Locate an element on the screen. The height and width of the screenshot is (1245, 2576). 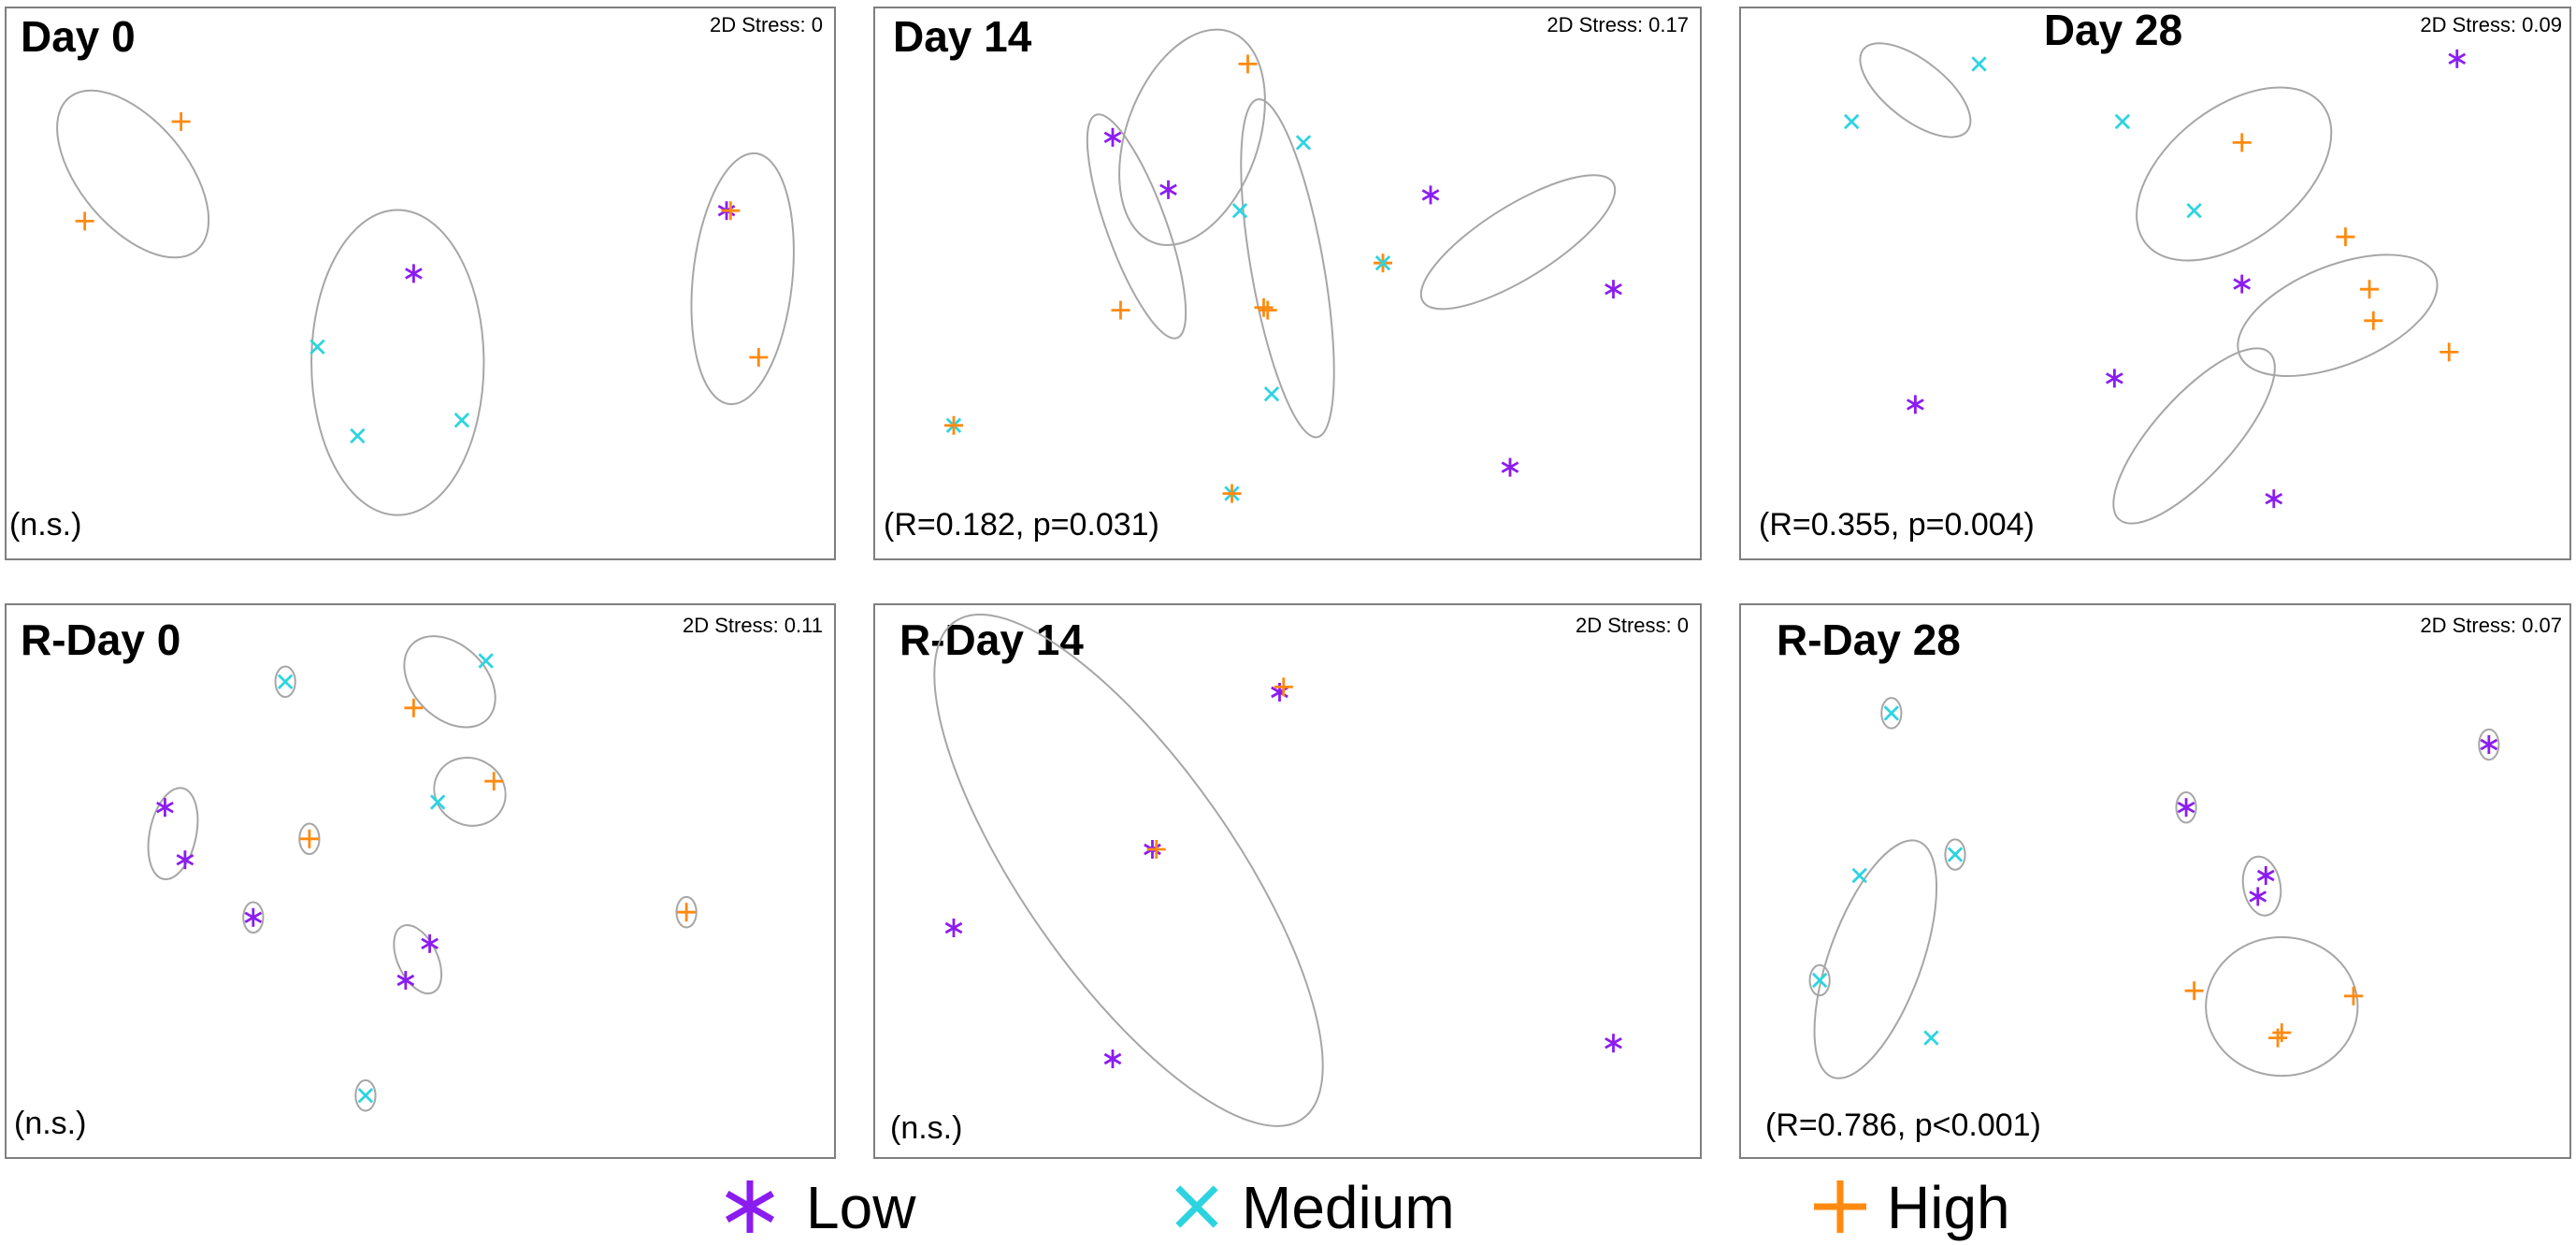
plus-icon is located at coordinates (1840, 1206).